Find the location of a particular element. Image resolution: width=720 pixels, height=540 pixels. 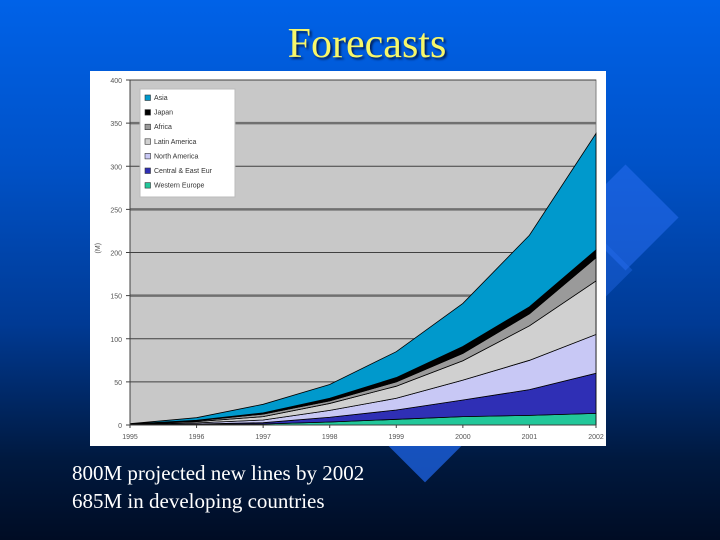

x-tick-label: 2001 is located at coordinates (530, 437).